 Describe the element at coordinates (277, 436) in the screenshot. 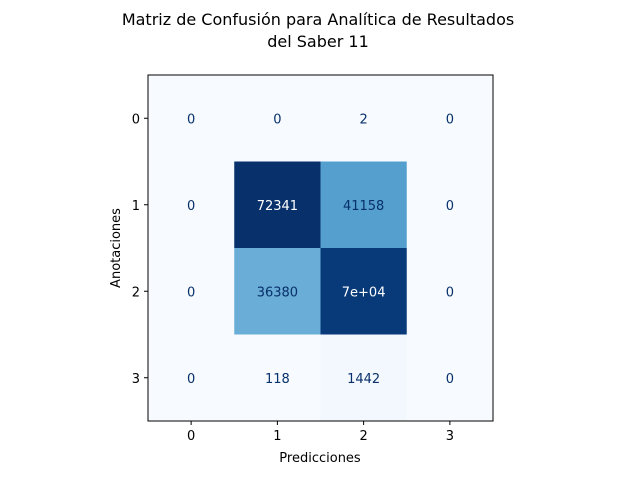

I see `x-tick-label: 1` at that location.